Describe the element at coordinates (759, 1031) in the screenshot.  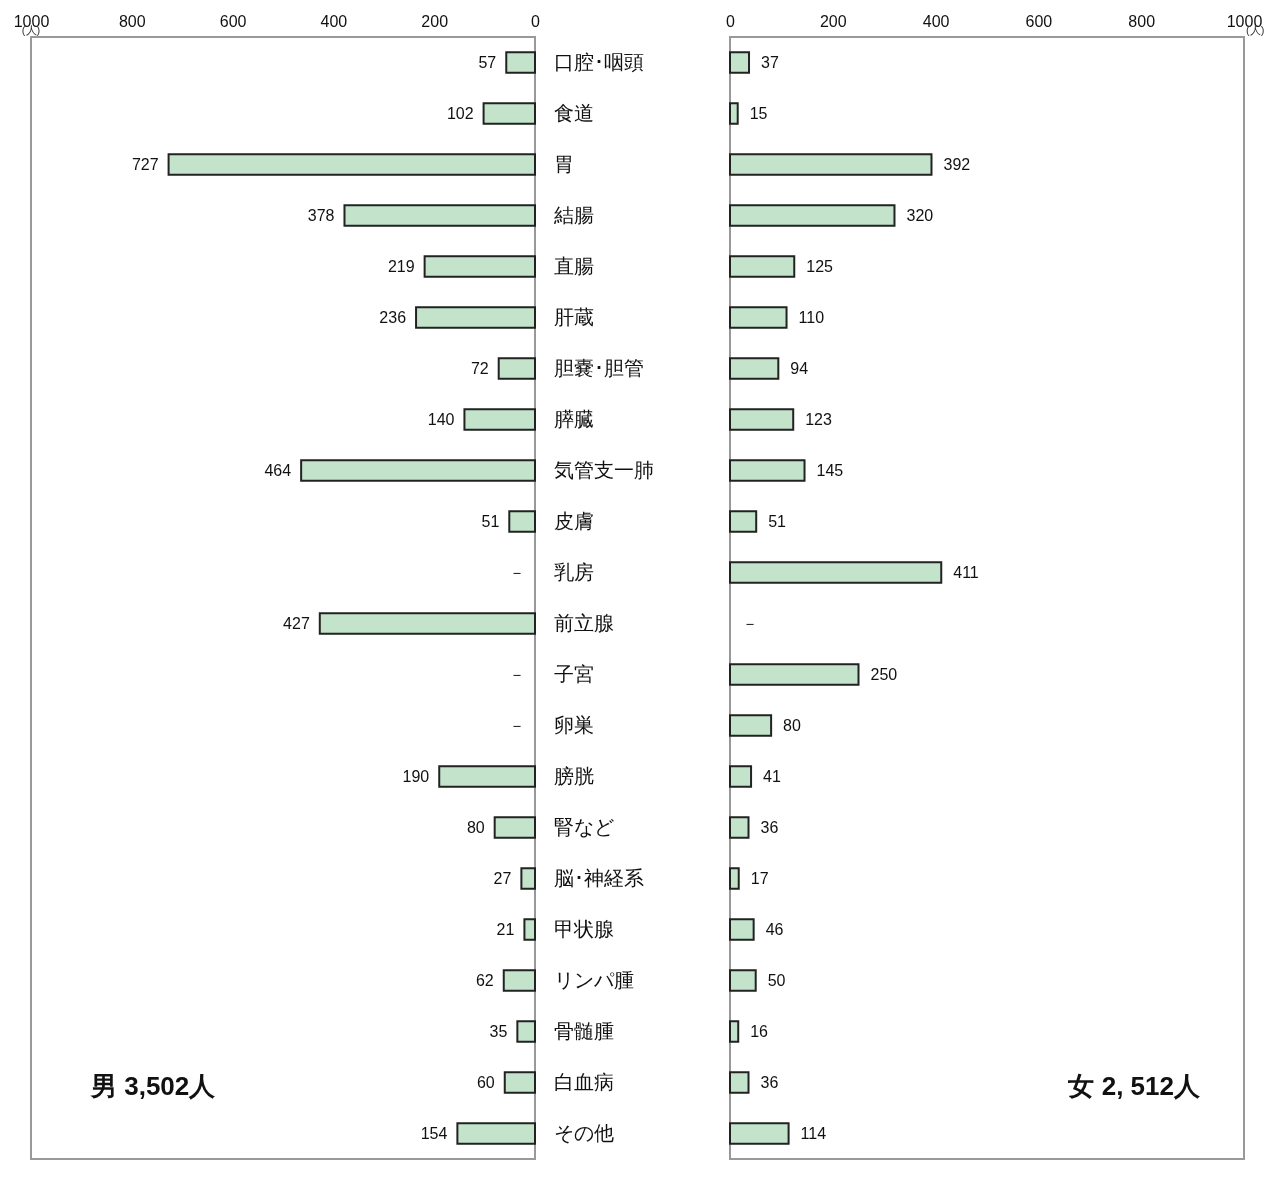
I see `data-label: 16` at that location.